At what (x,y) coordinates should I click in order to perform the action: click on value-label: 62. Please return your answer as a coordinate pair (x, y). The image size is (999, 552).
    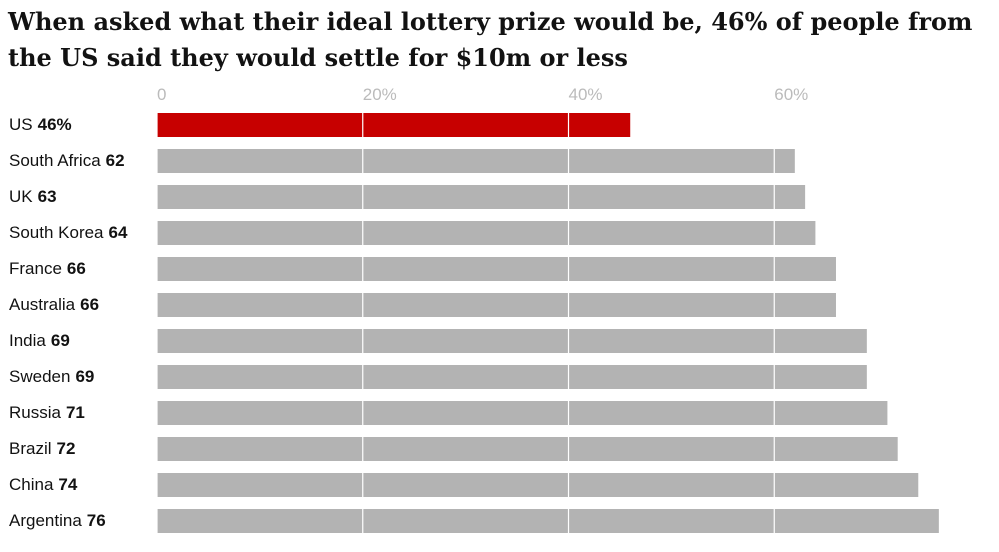
    Looking at the image, I should click on (115, 160).